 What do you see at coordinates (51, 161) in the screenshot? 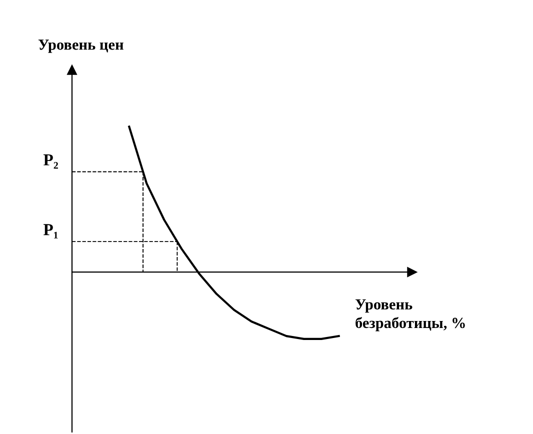
I see `ref-line-label: P₂` at bounding box center [51, 161].